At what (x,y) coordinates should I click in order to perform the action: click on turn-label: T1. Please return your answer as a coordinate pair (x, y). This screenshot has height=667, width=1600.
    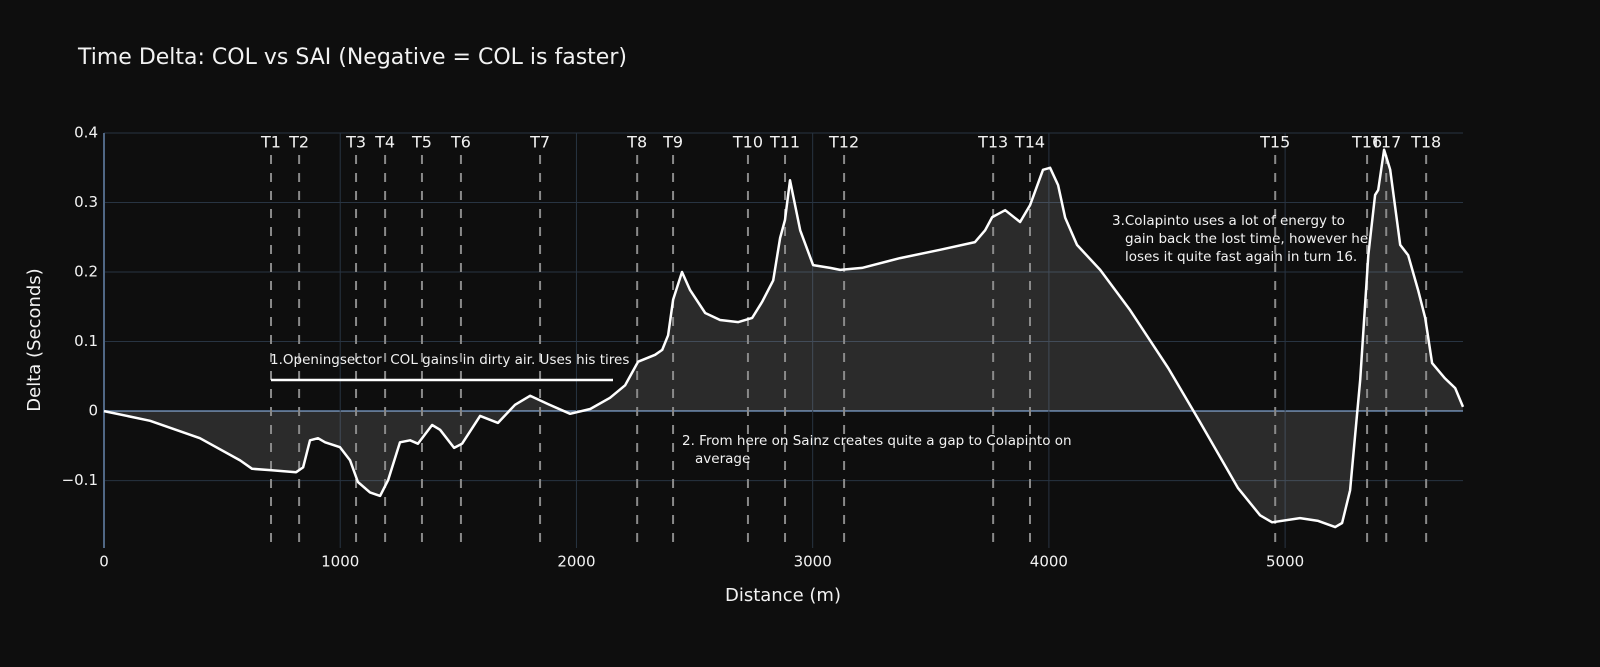
    Looking at the image, I should click on (270, 142).